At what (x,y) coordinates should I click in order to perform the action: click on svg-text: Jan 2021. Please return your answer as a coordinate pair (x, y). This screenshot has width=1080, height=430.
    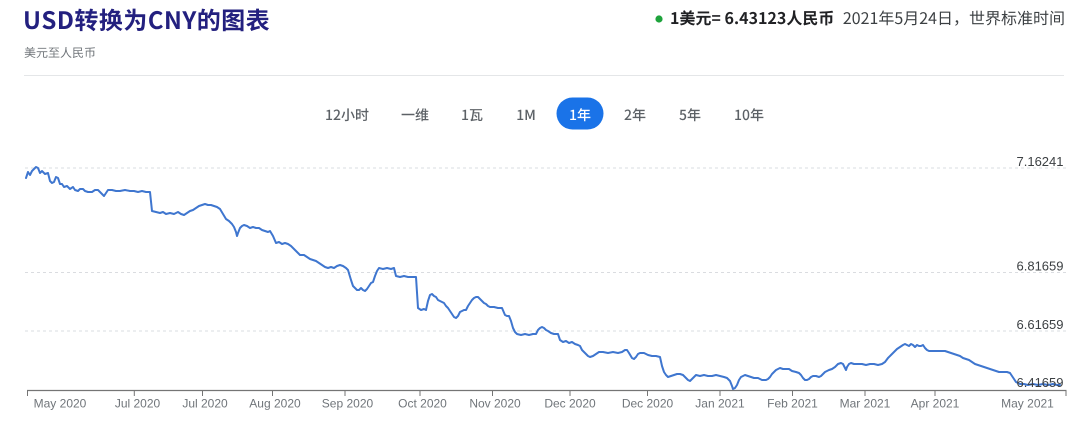
    Looking at the image, I should click on (720, 404).